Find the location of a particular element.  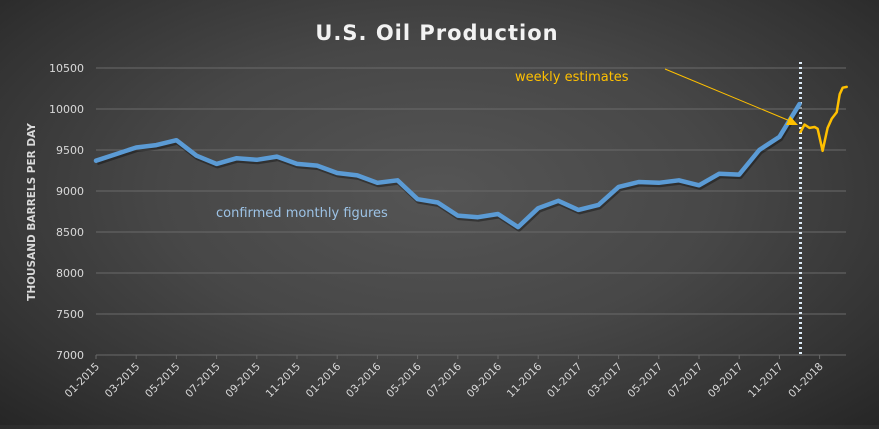

x-tick-label: 05-2017 is located at coordinates (645, 381).